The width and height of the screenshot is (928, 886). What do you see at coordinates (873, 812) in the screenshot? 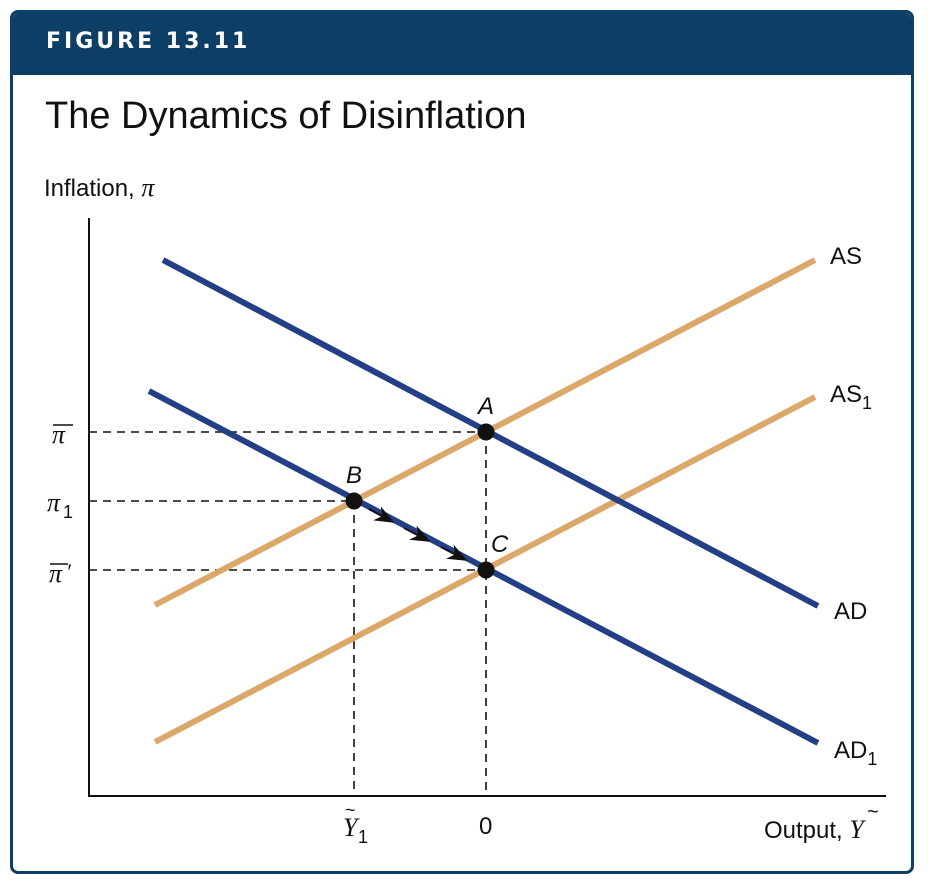
I see `x-axis-symbol-tilde: ~` at bounding box center [873, 812].